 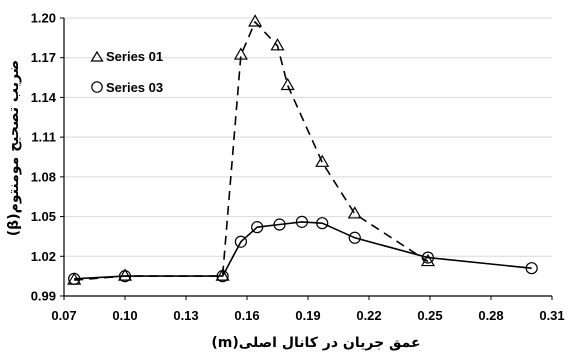 I want to click on y-tick-label: 1.08, so click(x=43, y=176).